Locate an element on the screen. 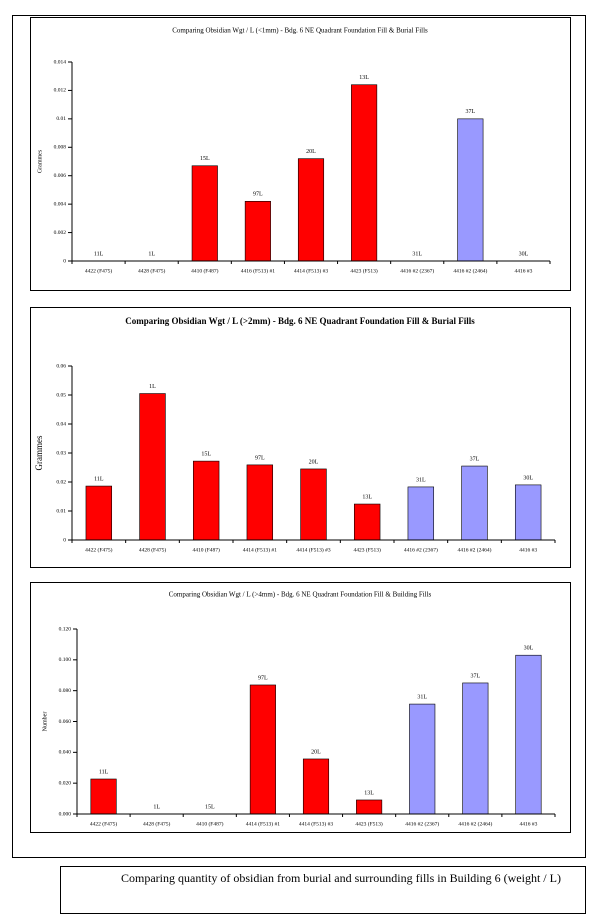  y-tick-label: 0.04 is located at coordinates (61, 424).